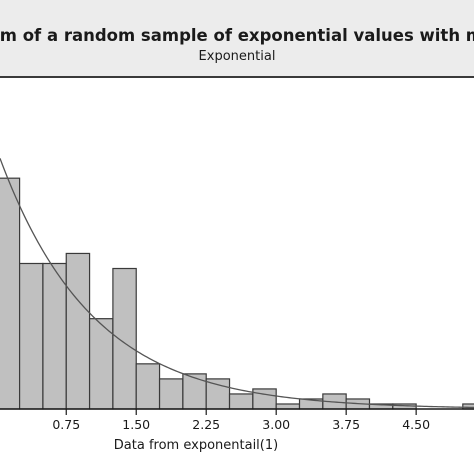 The width and height of the screenshot is (474, 474). I want to click on x-tick-label-0: 0.75, so click(66, 424).